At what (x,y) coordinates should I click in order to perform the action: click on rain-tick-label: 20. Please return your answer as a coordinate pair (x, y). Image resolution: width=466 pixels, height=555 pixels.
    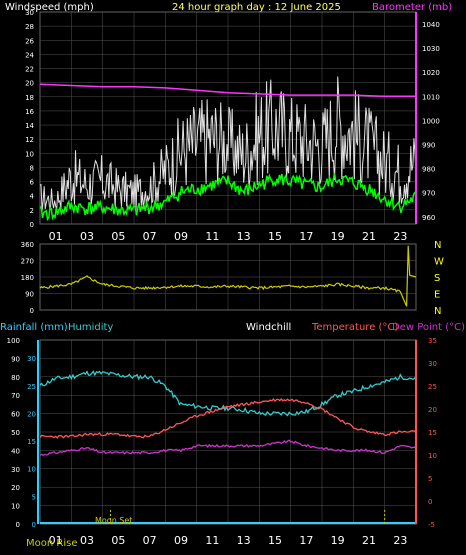
    Looking at the image, I should click on (31, 414).